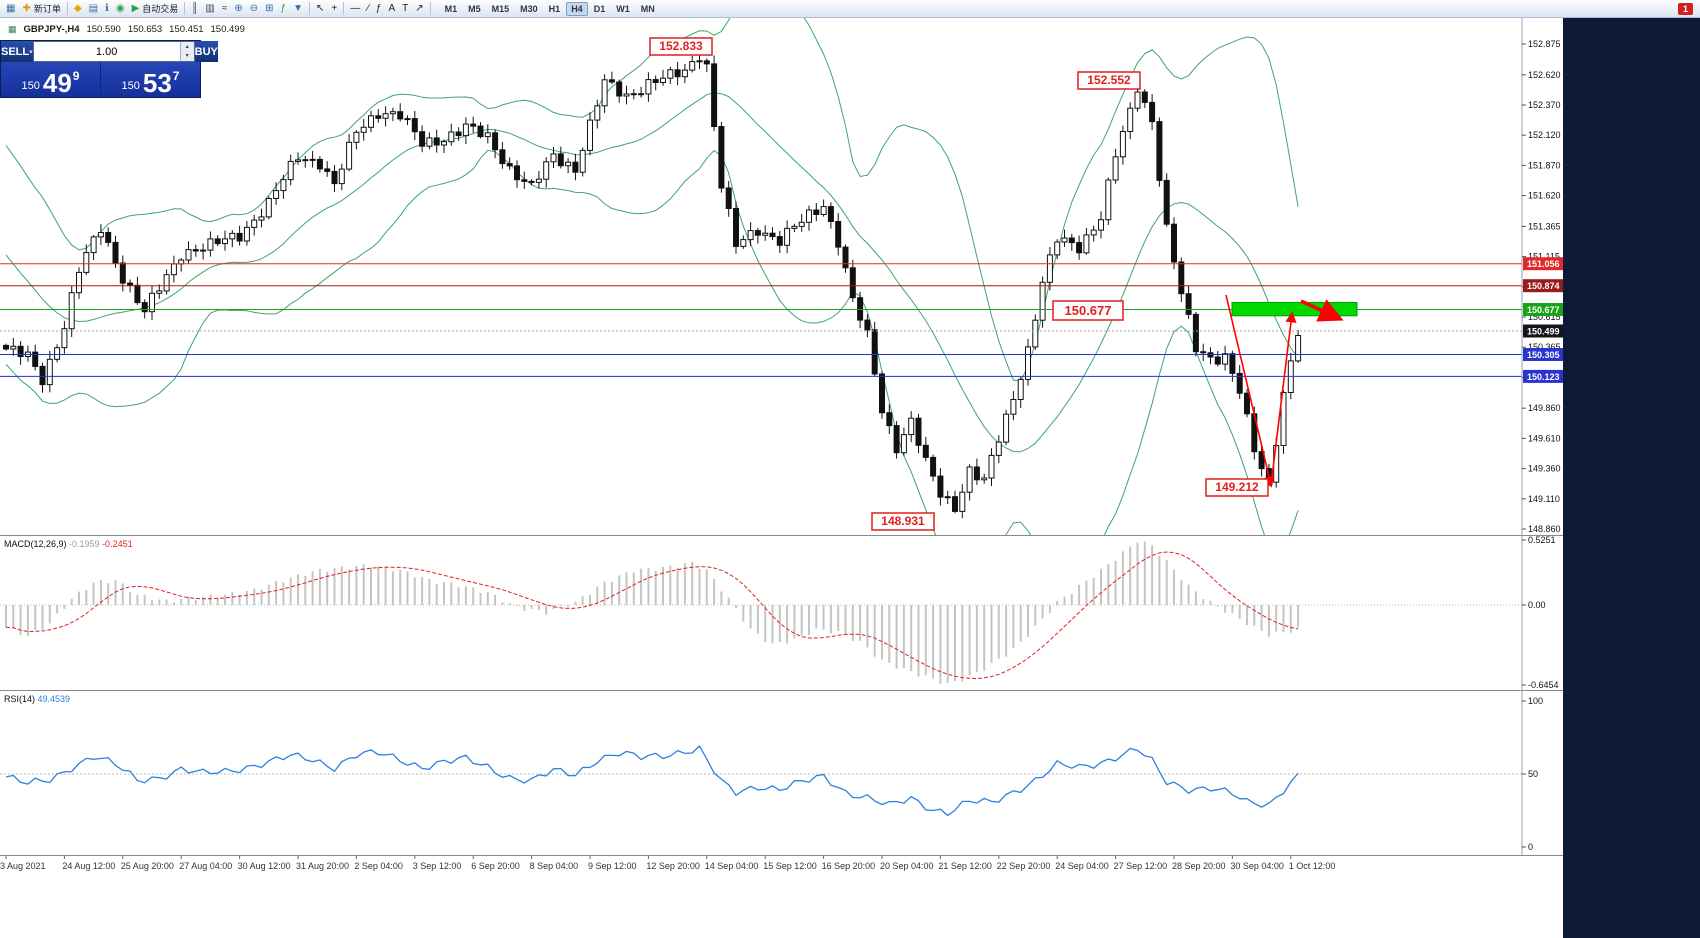 This screenshot has width=1700, height=938. I want to click on supply-zone, so click(1294, 309).